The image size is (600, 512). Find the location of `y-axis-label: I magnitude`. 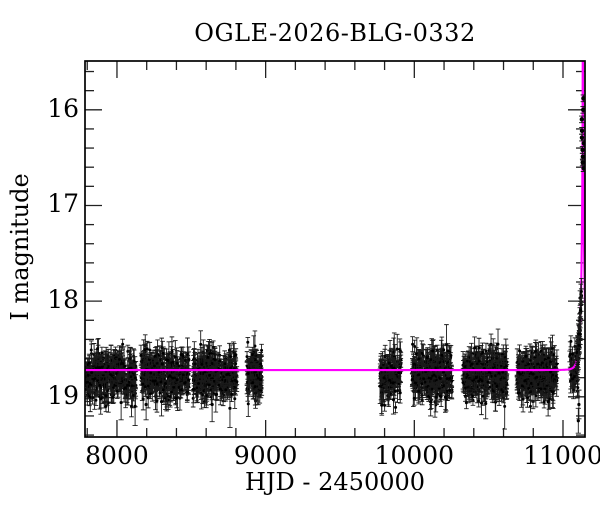

y-axis-label: I magnitude is located at coordinates (20, 247).